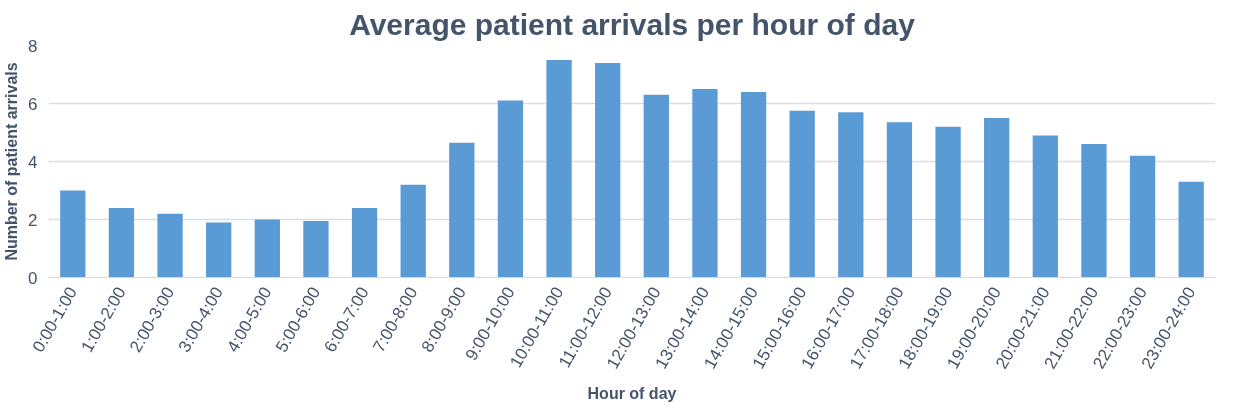 The height and width of the screenshot is (412, 1243). What do you see at coordinates (33, 104) in the screenshot?
I see `y-tick-label: 6` at bounding box center [33, 104].